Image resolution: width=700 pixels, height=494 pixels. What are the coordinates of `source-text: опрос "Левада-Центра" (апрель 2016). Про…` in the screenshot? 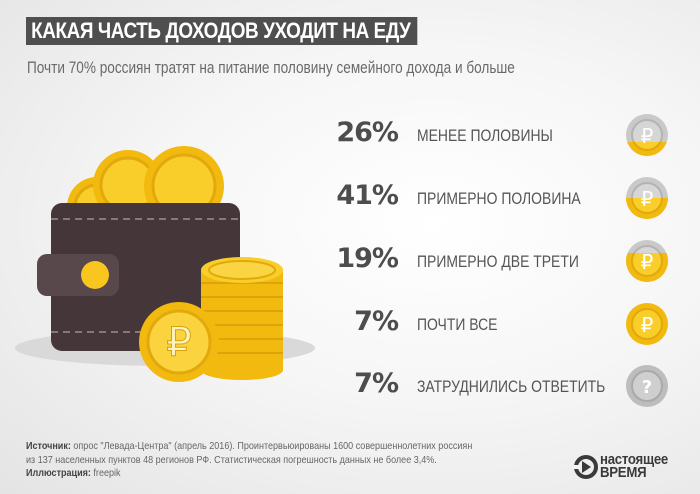 It's located at (271, 446).